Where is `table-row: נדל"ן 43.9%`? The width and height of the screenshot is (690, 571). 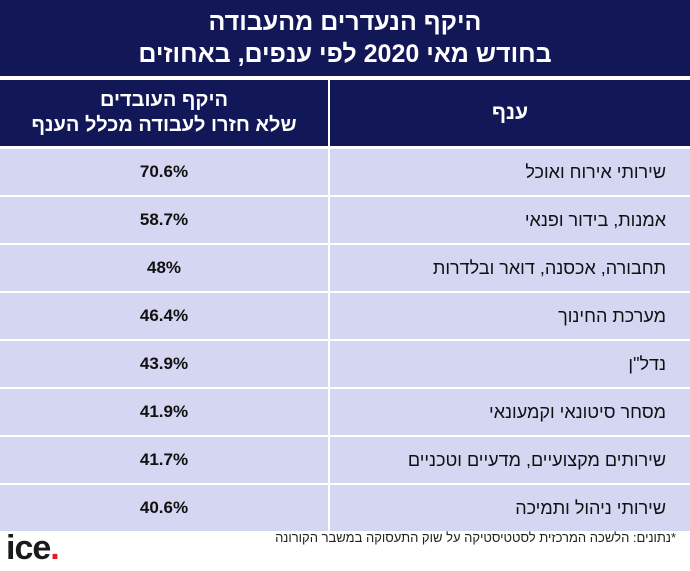
table-row: נדל"ן 43.9% is located at coordinates (345, 364).